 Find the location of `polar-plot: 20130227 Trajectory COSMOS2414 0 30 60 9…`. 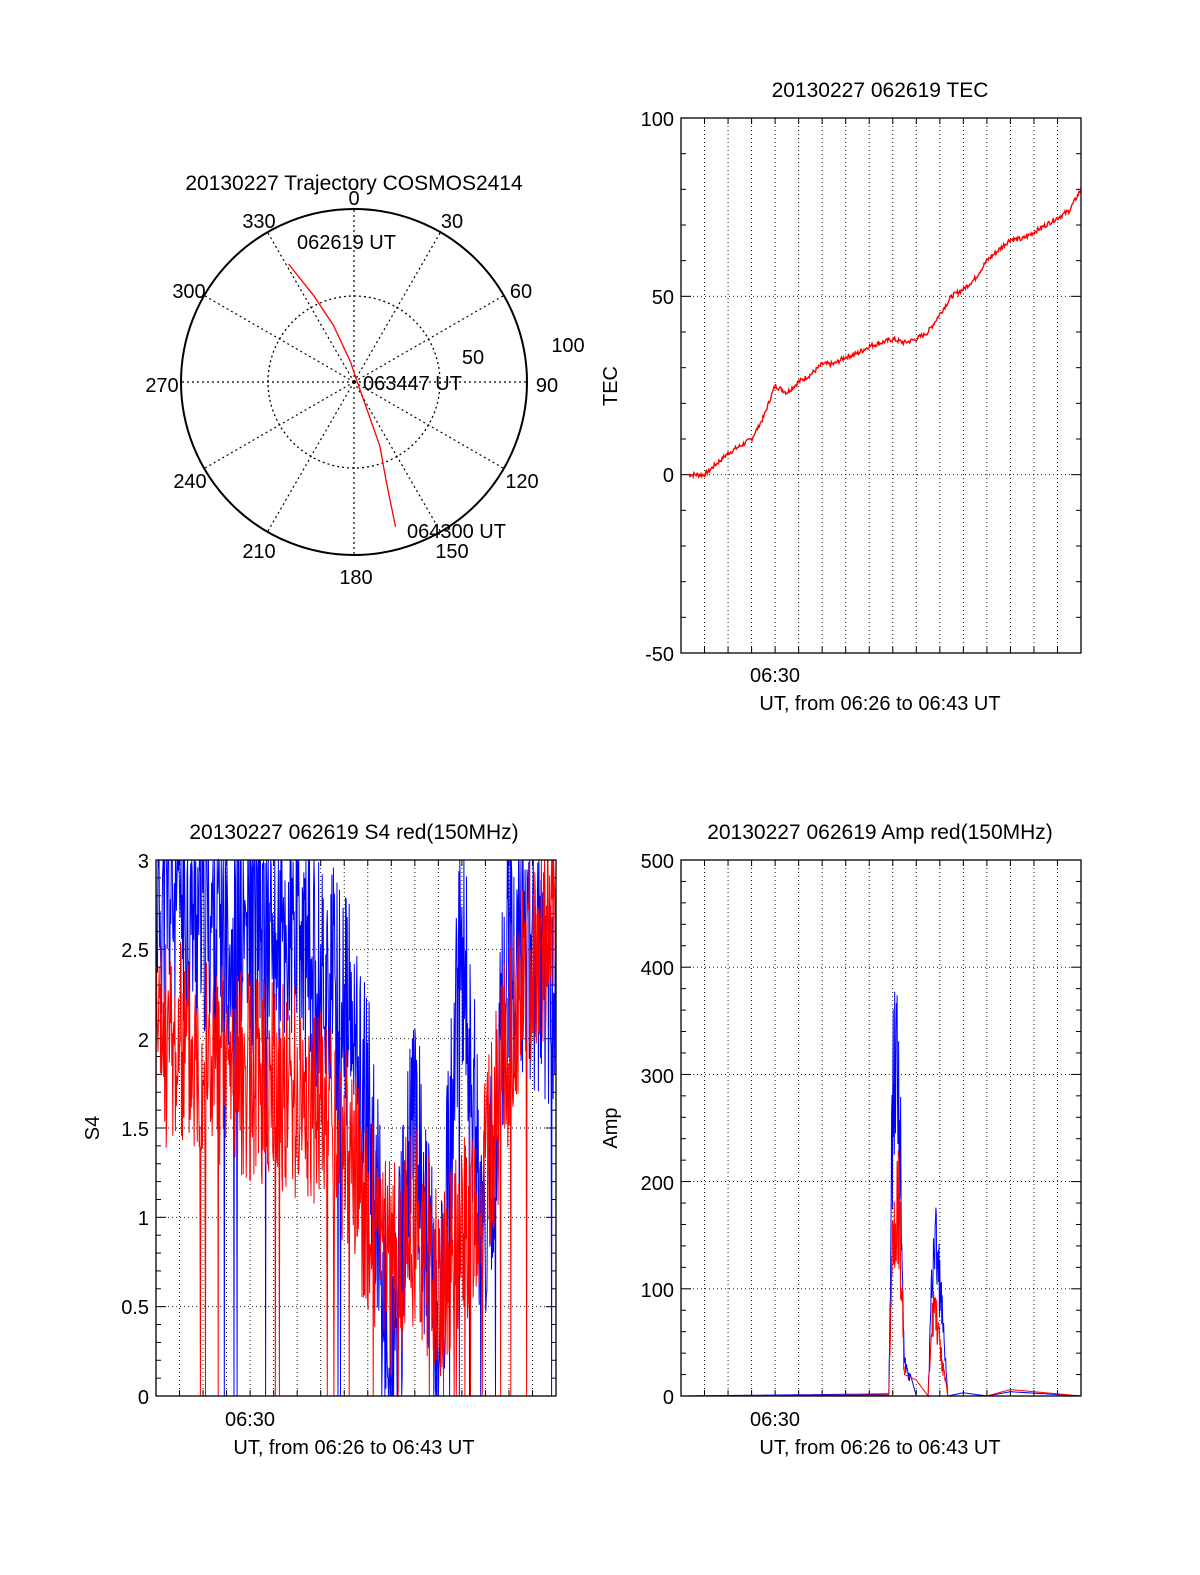

polar-plot: 20130227 Trajectory COSMOS2414 0 30 60 9… is located at coordinates (364, 380).